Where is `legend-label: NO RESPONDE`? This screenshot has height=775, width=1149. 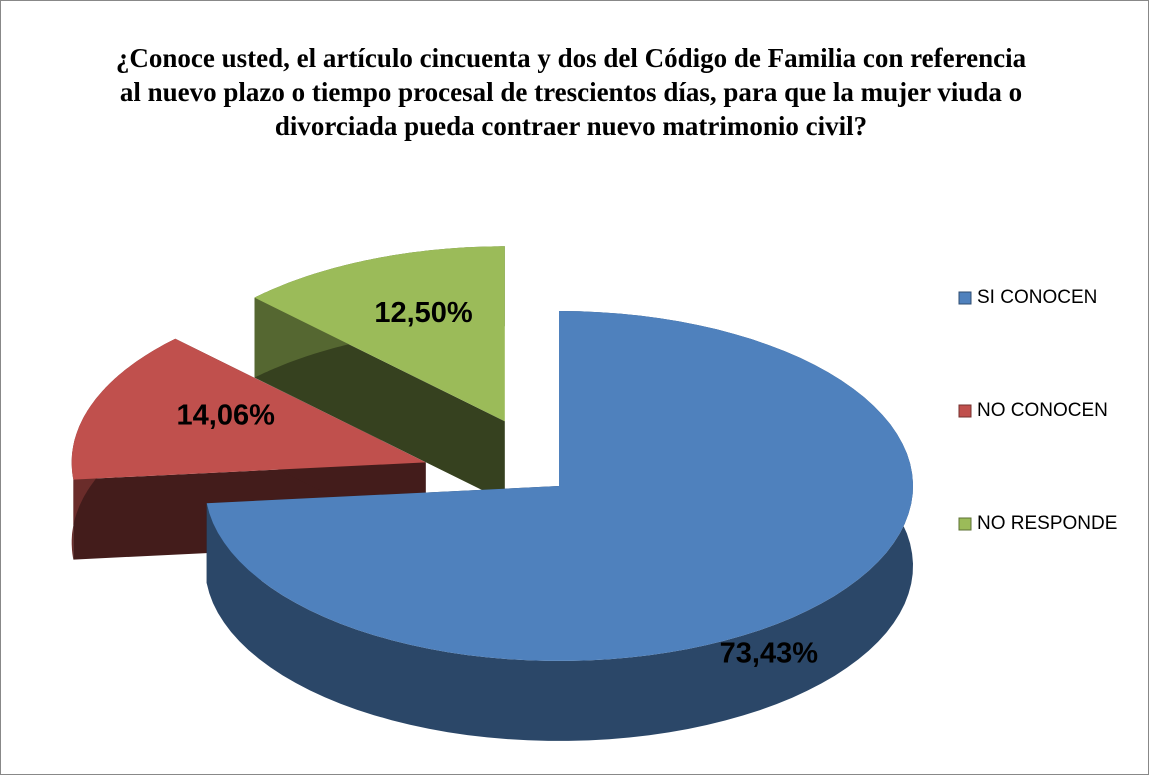
legend-label: NO RESPONDE is located at coordinates (1047, 523).